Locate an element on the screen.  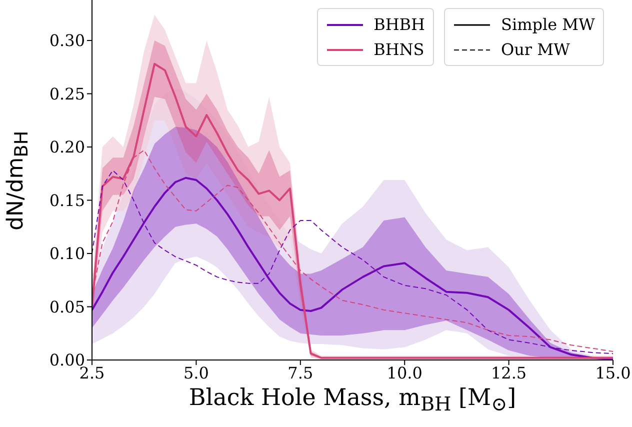
y-tick-label: 0.15 is located at coordinates (67, 200).